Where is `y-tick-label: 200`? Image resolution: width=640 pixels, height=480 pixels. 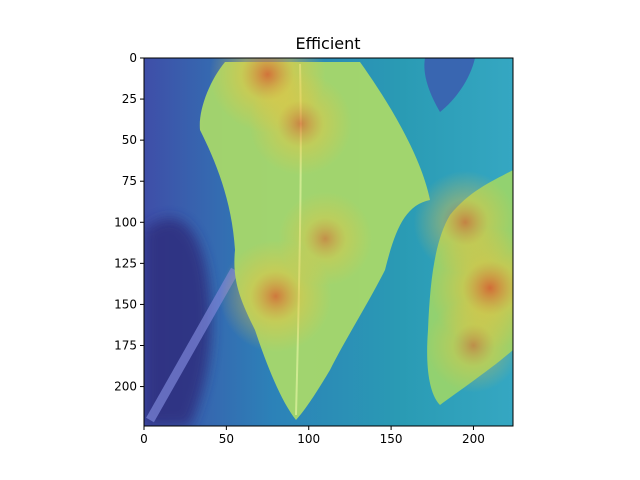 y-tick-label: 200 is located at coordinates (125, 387).